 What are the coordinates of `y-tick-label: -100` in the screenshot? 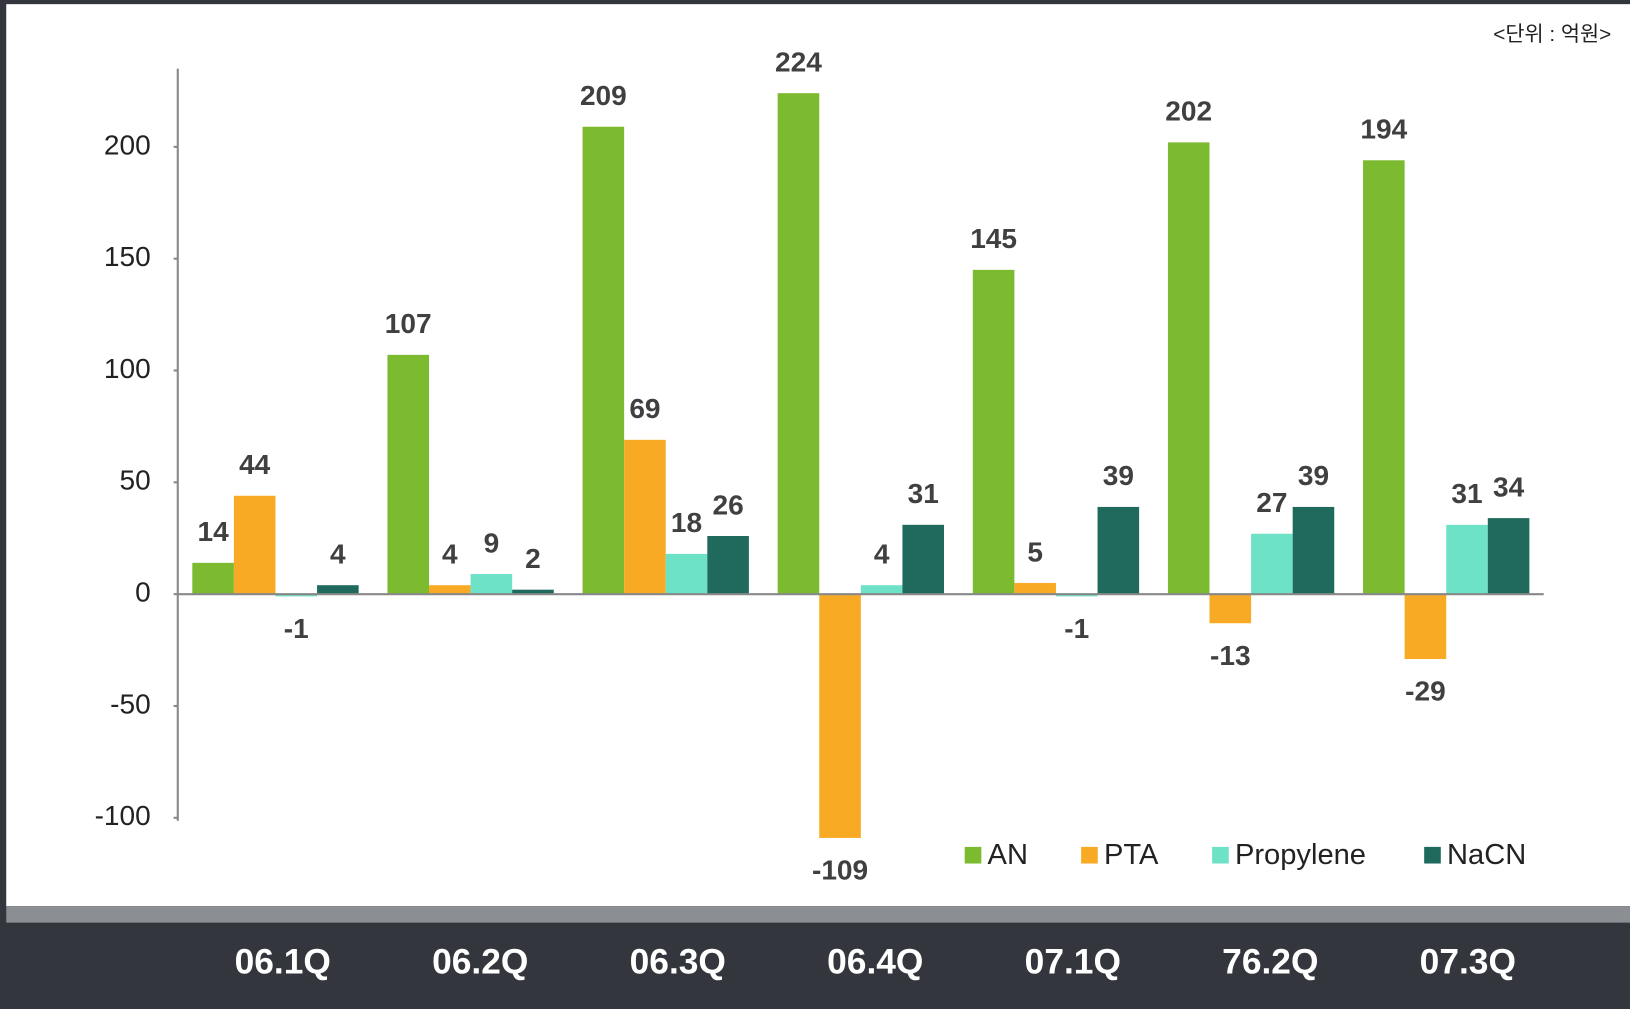 It's located at (123, 815).